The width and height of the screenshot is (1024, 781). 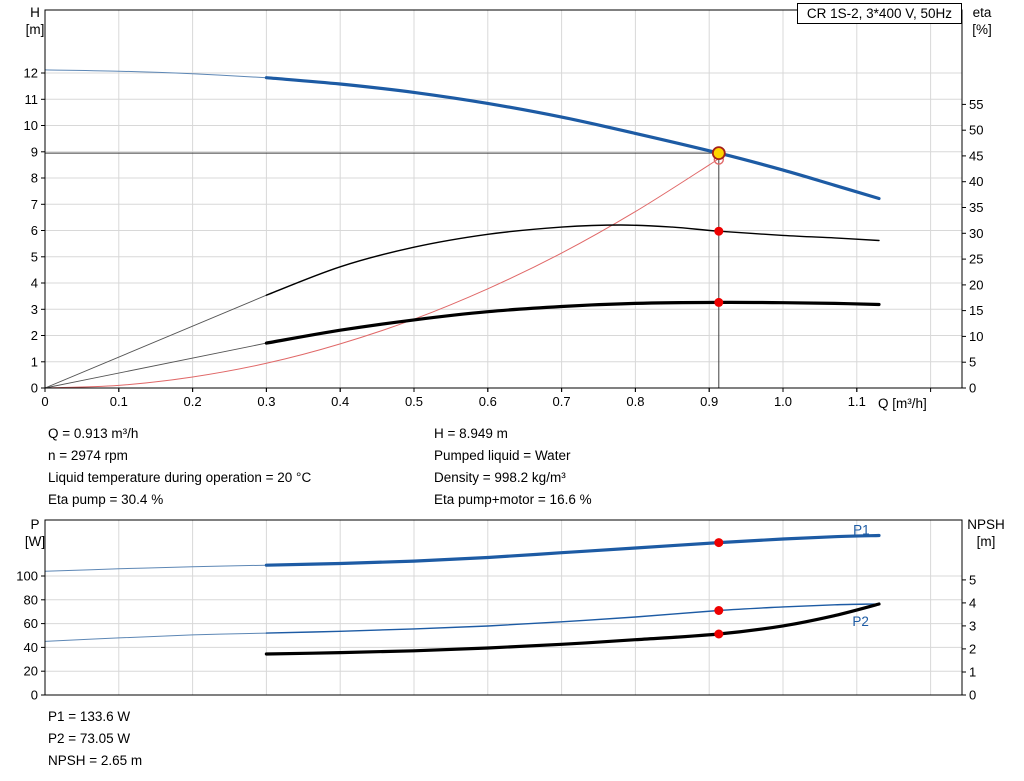 I want to click on svg-text: 8, so click(x=34, y=178).